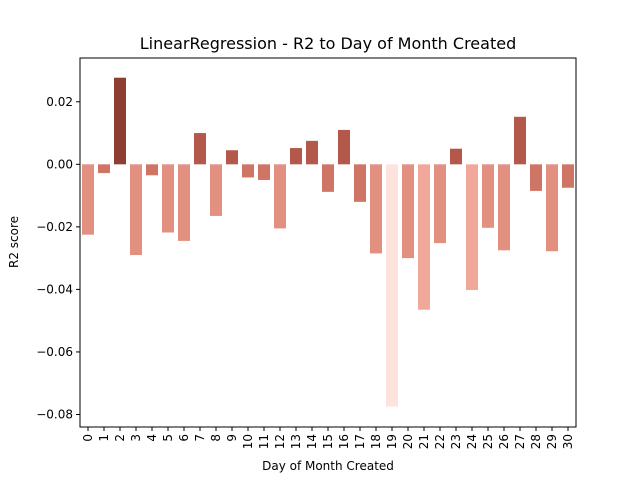 The width and height of the screenshot is (640, 480). I want to click on x-tick-label: 9, so click(232, 438).